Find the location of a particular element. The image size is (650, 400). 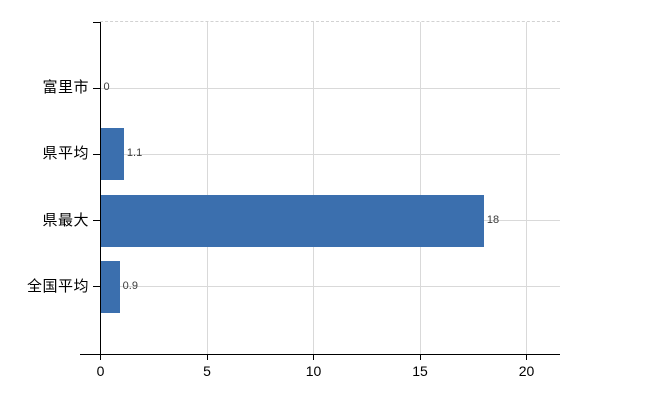

bar-value-label: 18 is located at coordinates (493, 219).